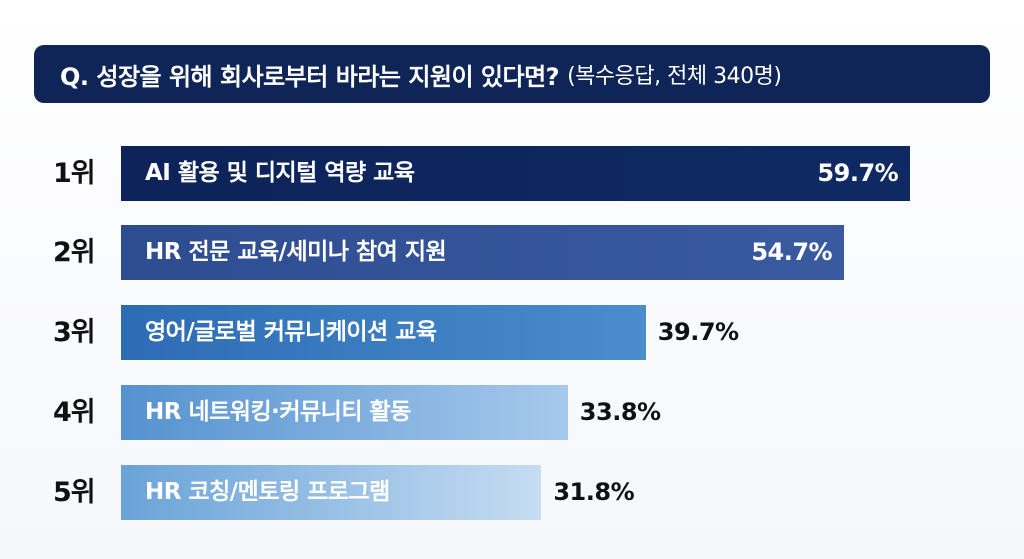  I want to click on bar-row: 3위 영어/글로벌 커뮤니케이션 교육 39.7%, so click(512, 332).